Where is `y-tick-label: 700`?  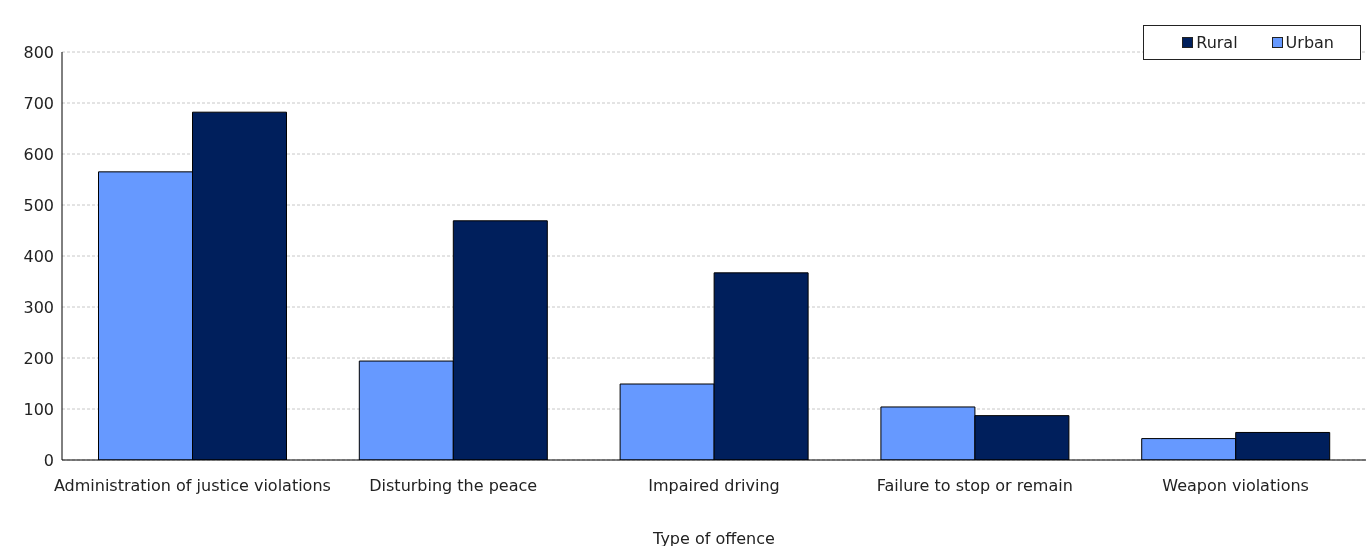 y-tick-label: 700 is located at coordinates (38, 103).